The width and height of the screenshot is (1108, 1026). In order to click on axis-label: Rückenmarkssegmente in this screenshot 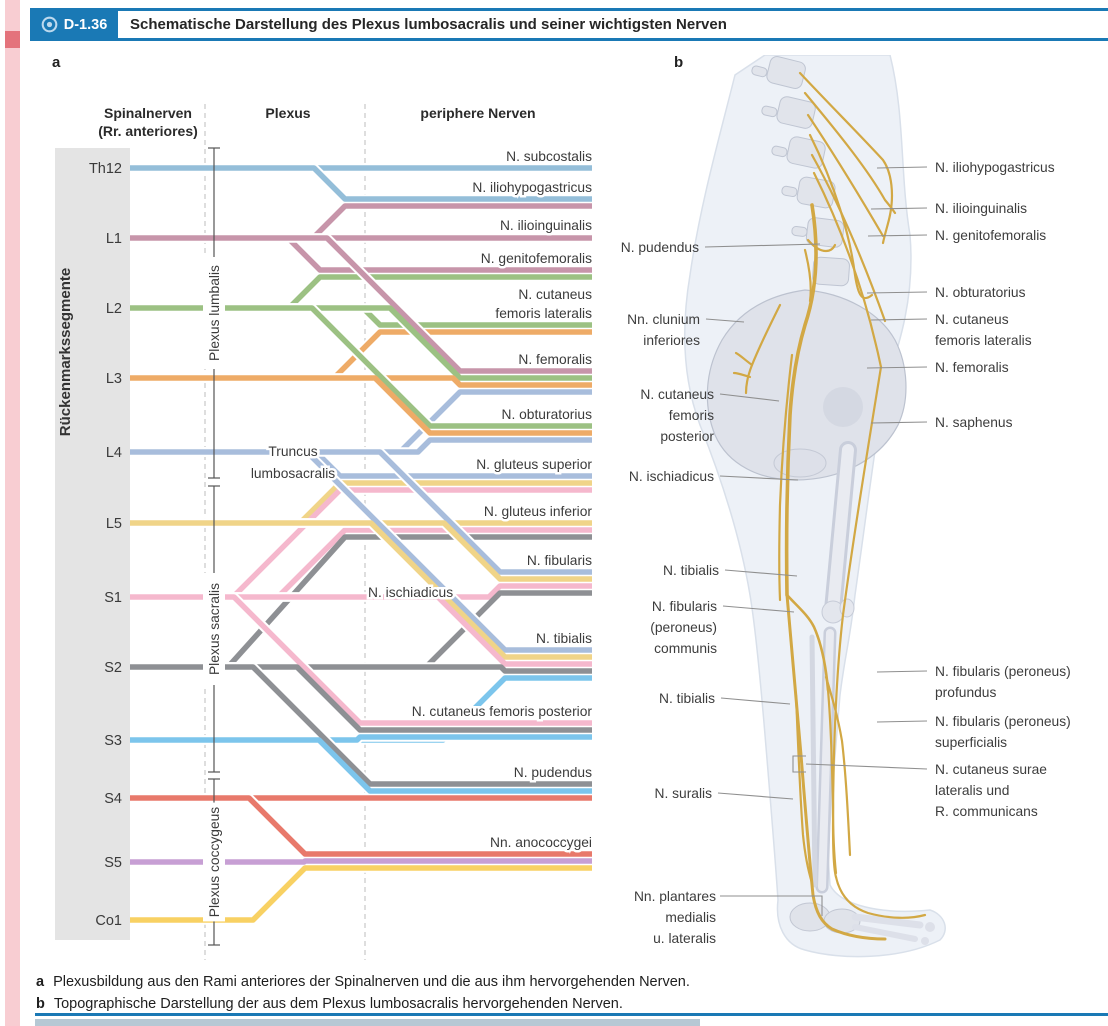, I will do `click(65, 352)`.